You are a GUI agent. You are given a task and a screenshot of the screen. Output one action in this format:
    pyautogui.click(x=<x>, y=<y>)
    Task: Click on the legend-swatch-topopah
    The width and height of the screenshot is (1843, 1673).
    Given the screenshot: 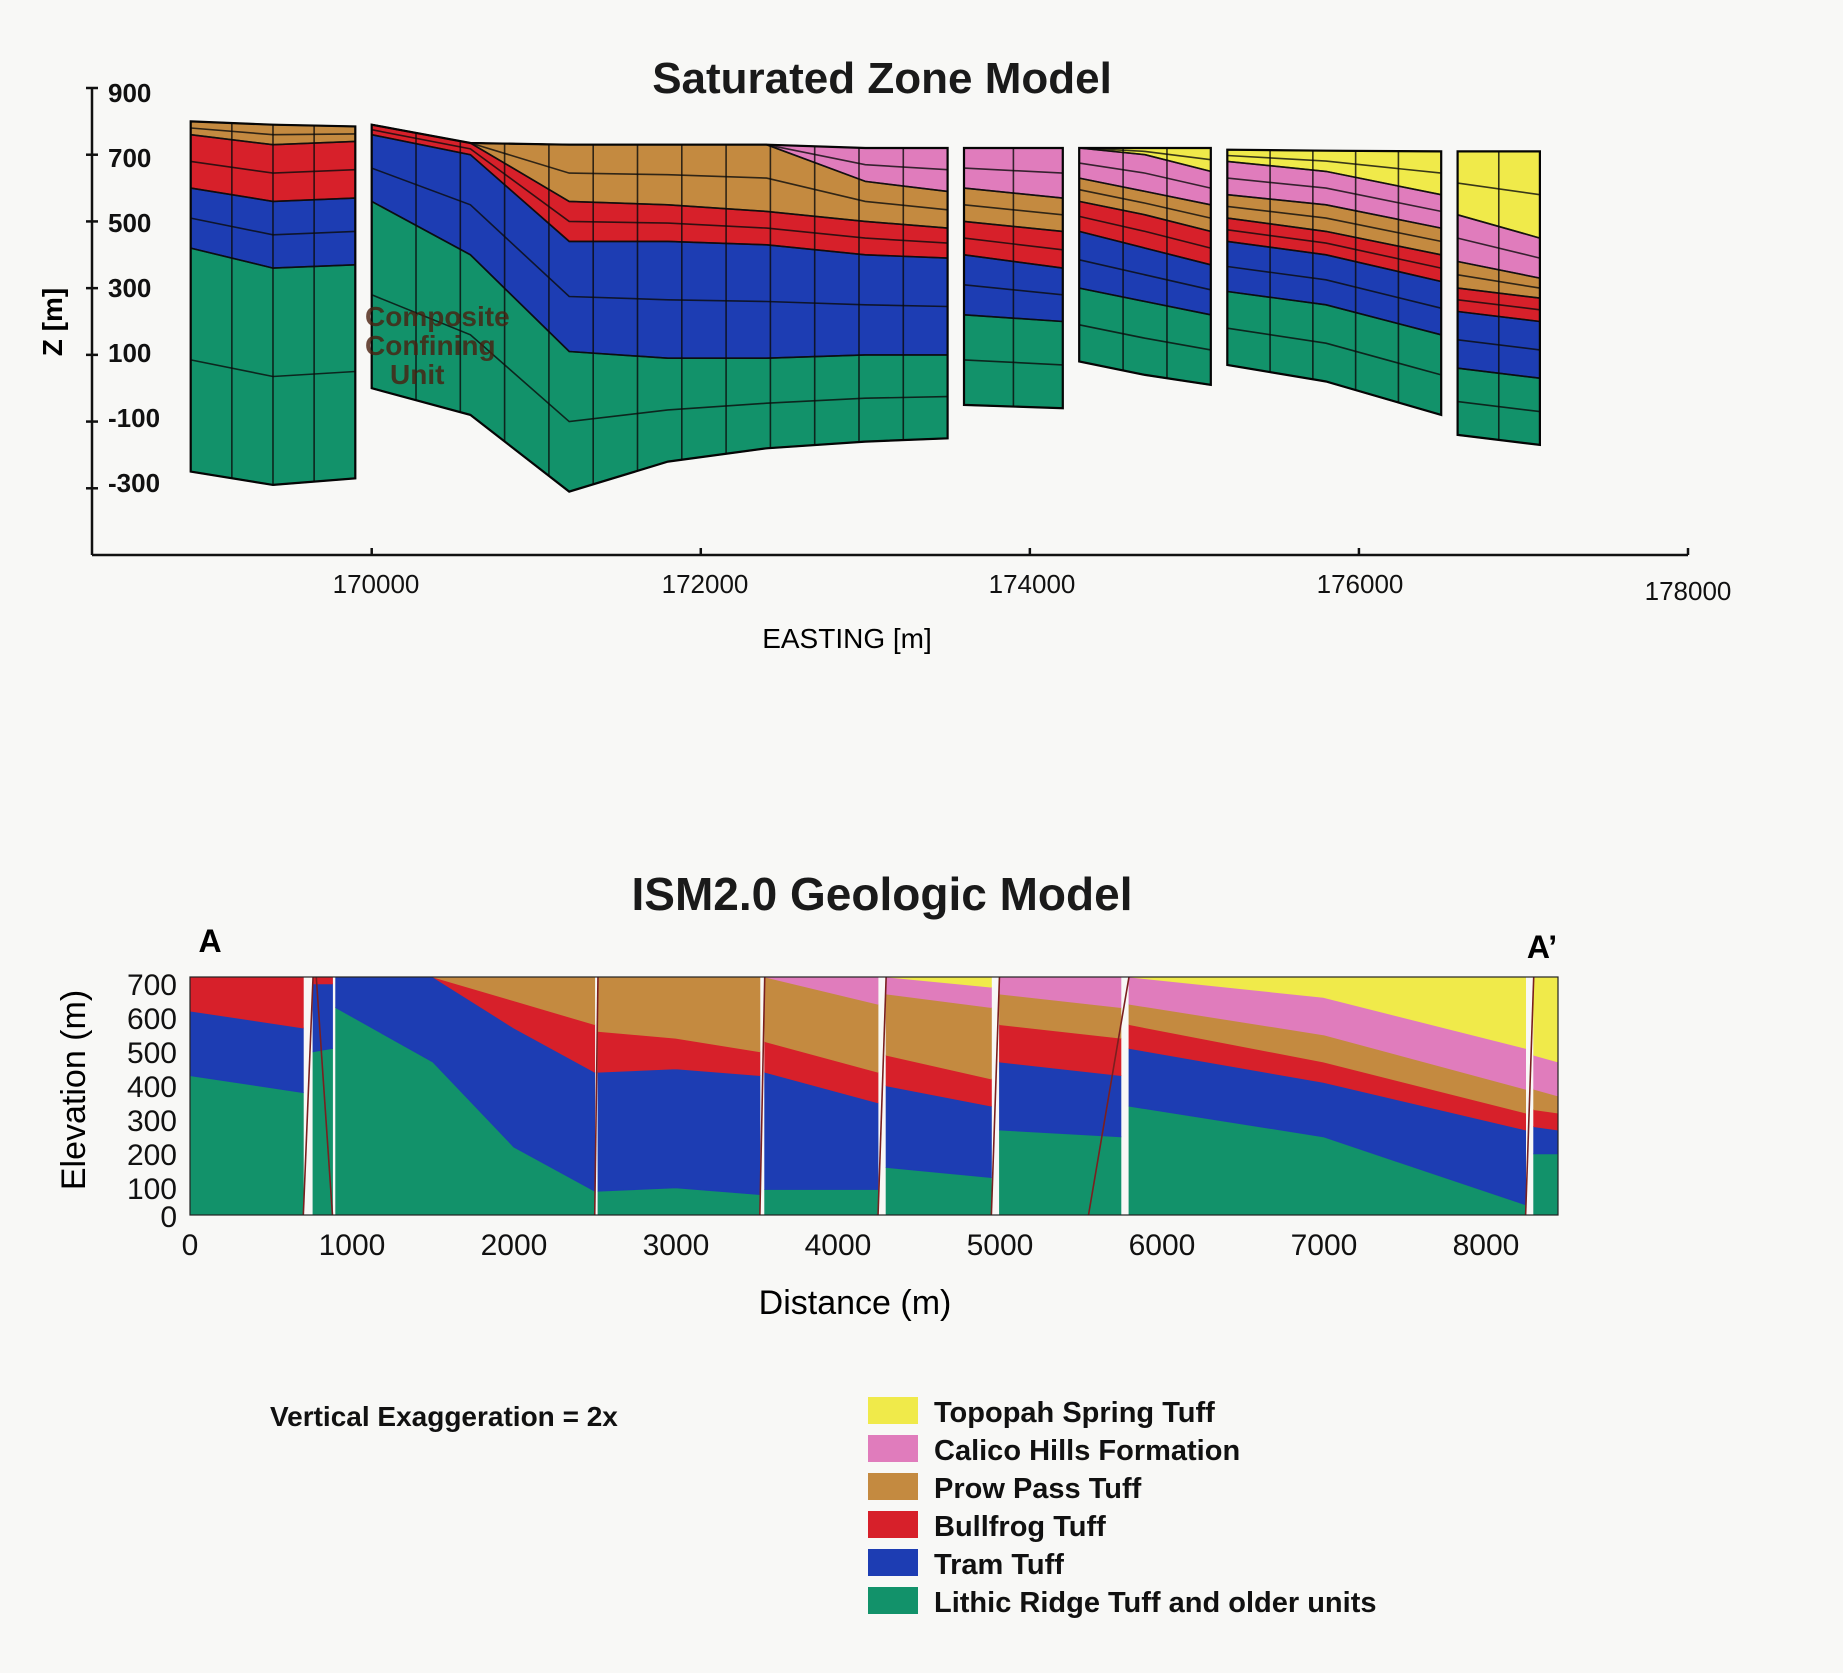 What is the action you would take?
    pyautogui.click(x=893, y=1410)
    